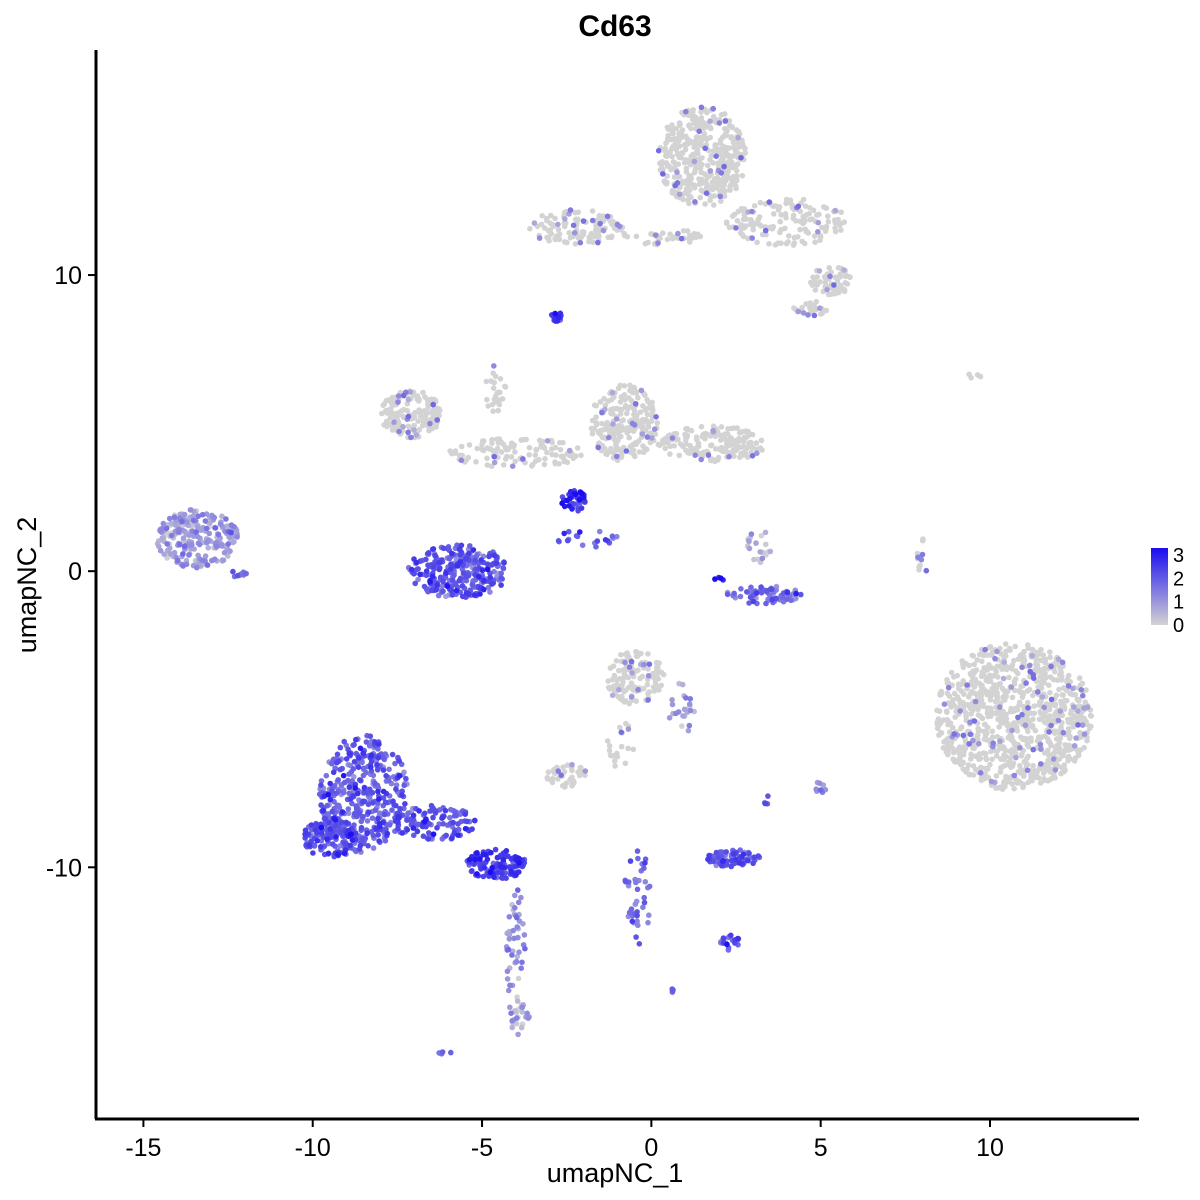 The width and height of the screenshot is (1200, 1200). Describe the element at coordinates (615, 1173) in the screenshot. I see `x-axis-label: umapNC_1` at that location.